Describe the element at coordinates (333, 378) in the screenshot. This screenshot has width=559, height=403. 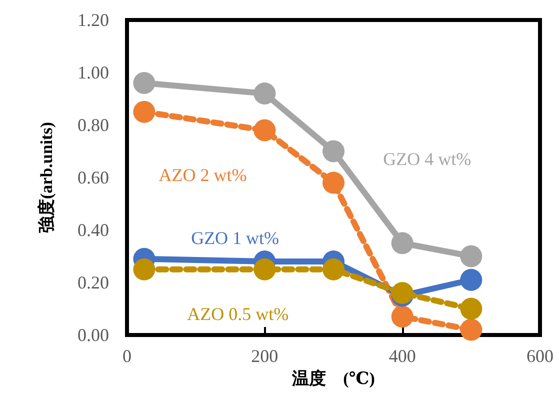
I see `x-axis-title: 温度 (℃)` at that location.